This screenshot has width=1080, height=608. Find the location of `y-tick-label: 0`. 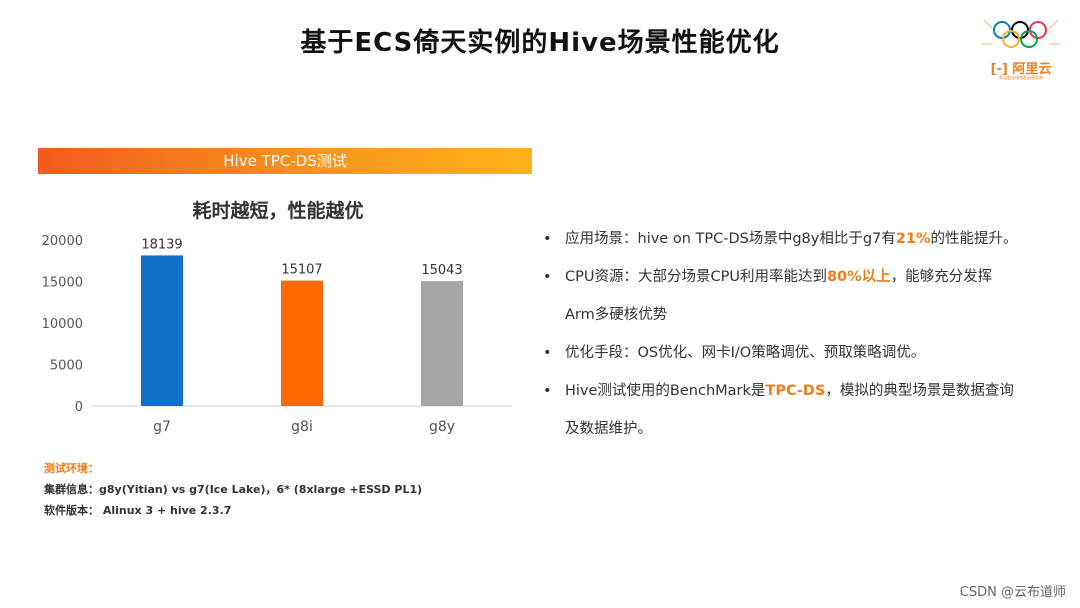

y-tick-label: 0 is located at coordinates (79, 407).